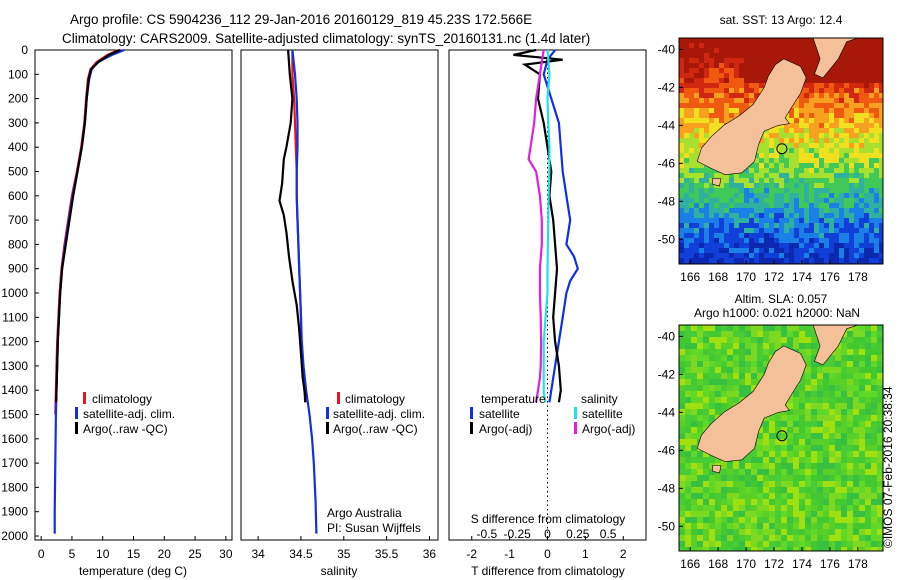 The height and width of the screenshot is (580, 900). Describe the element at coordinates (125, 429) in the screenshot. I see `legend-argo: Argo(..raw -QC)` at that location.